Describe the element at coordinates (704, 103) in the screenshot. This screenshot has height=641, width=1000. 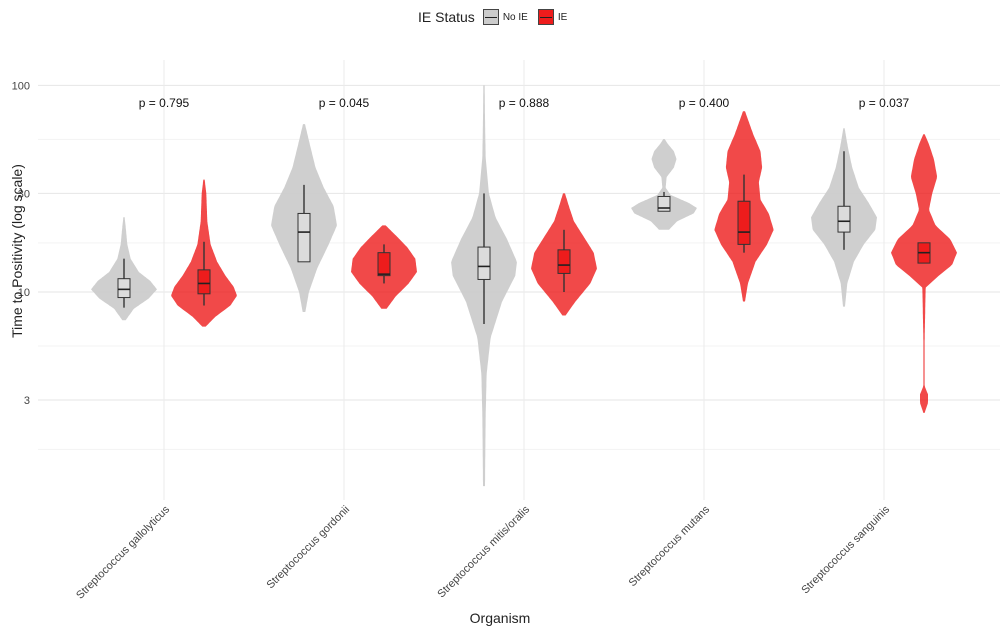
I see `p-value-label: p = 0.400` at that location.